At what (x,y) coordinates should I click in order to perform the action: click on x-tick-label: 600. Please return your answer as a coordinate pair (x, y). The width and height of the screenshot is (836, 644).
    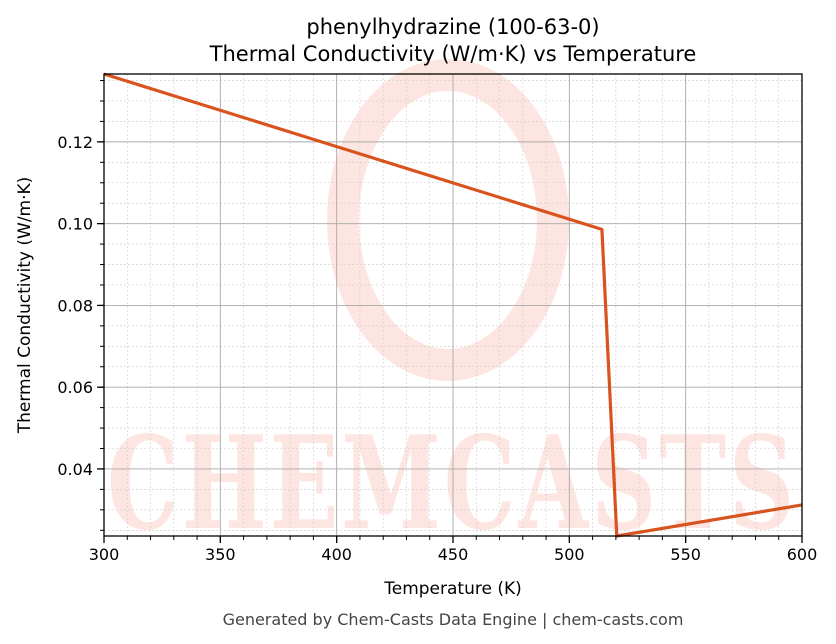
    Looking at the image, I should click on (802, 554).